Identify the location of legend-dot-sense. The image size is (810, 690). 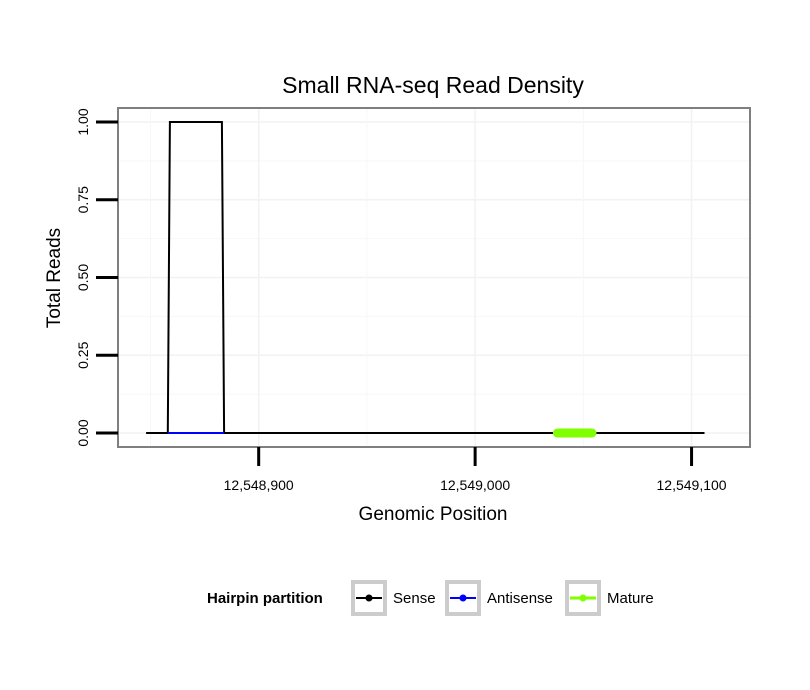
(369, 598).